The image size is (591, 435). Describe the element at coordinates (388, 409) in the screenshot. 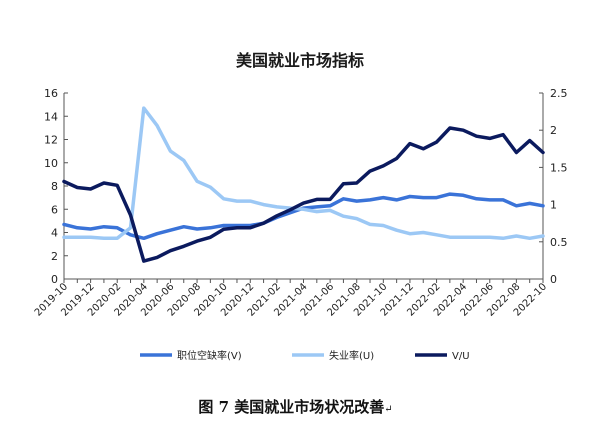

I see `caption-mark: ↵` at that location.